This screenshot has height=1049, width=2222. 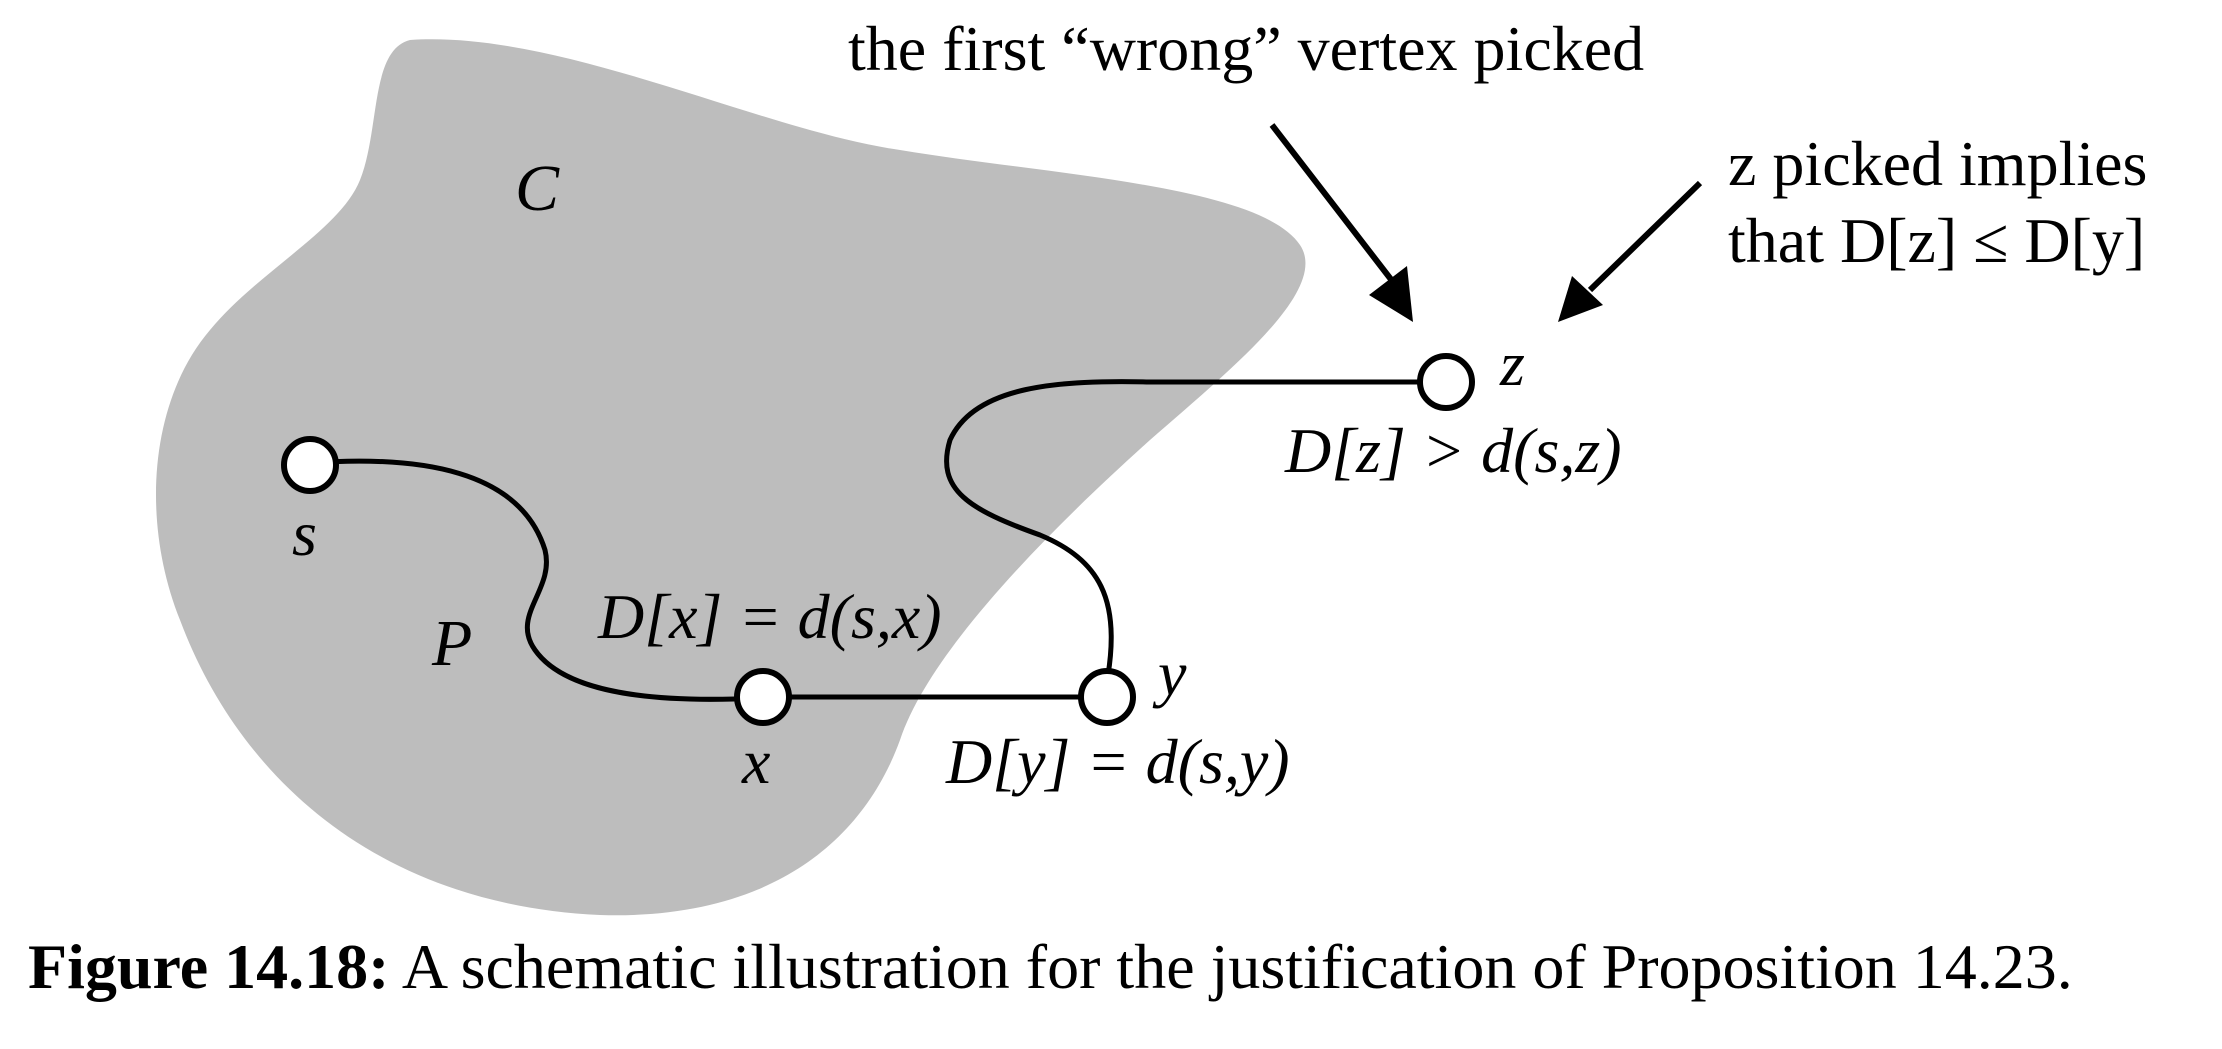 I want to click on vertex-x-label: x, so click(x=755, y=761).